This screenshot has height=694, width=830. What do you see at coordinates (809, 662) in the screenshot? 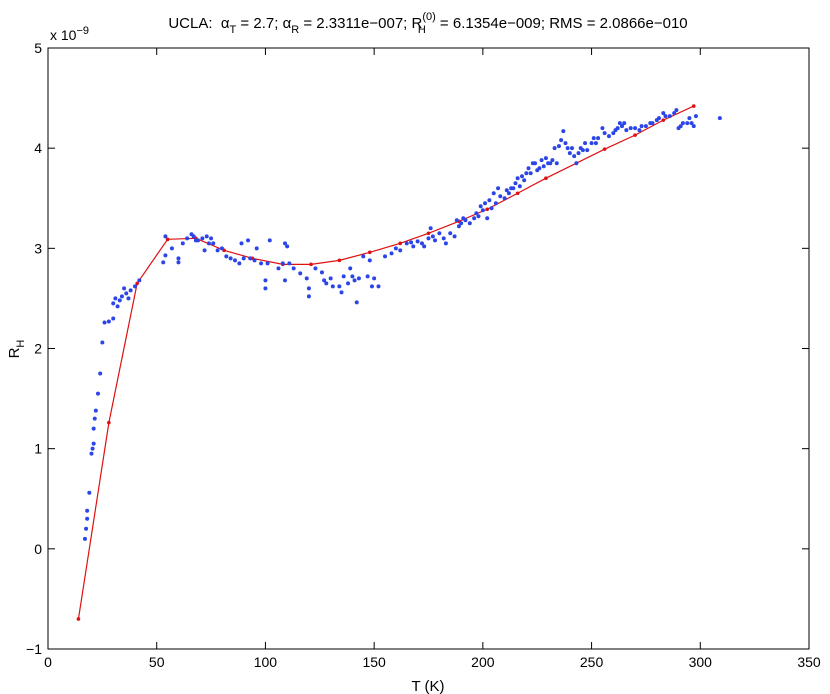
I see `x-tick-label: 350` at bounding box center [809, 662].